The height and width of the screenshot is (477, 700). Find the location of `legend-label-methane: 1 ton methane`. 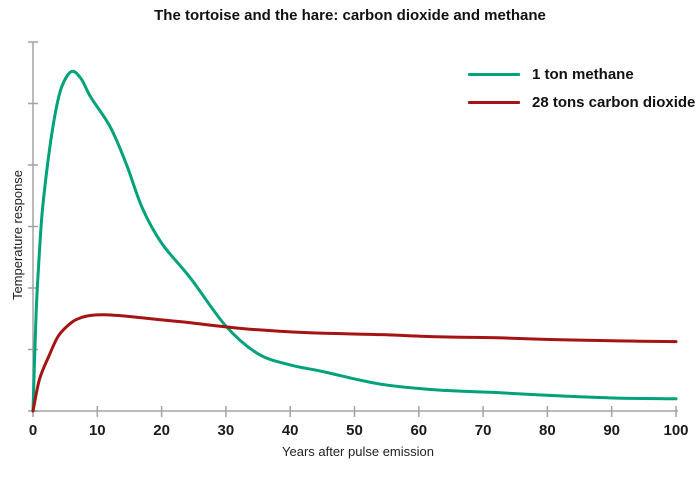

legend-label-methane: 1 ton methane is located at coordinates (583, 74).